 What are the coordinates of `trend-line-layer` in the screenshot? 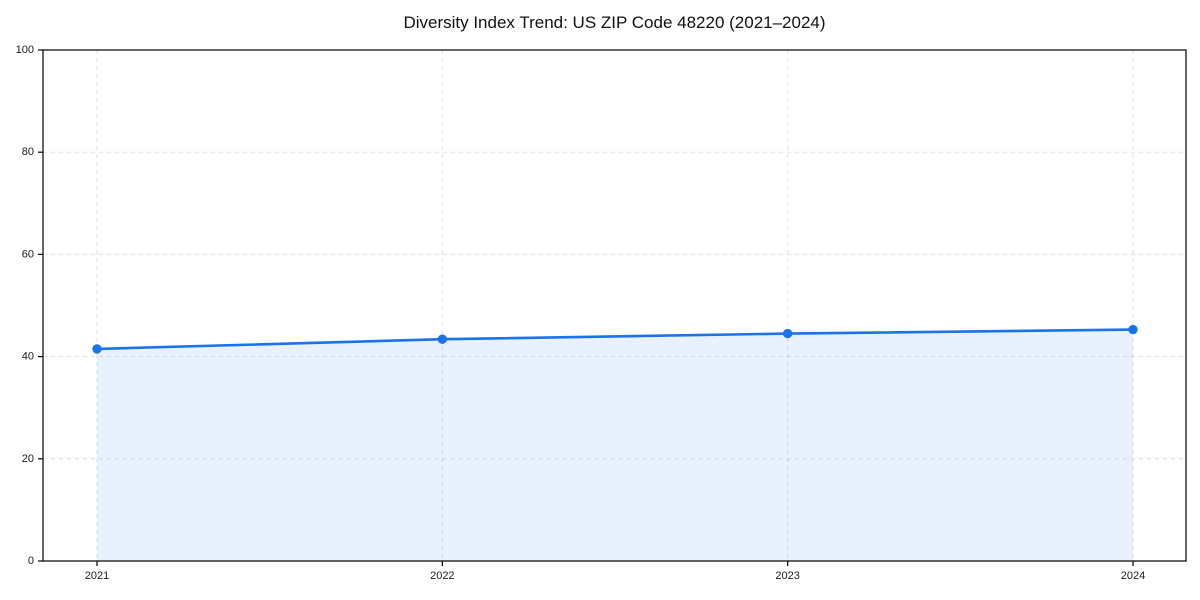 It's located at (615, 339).